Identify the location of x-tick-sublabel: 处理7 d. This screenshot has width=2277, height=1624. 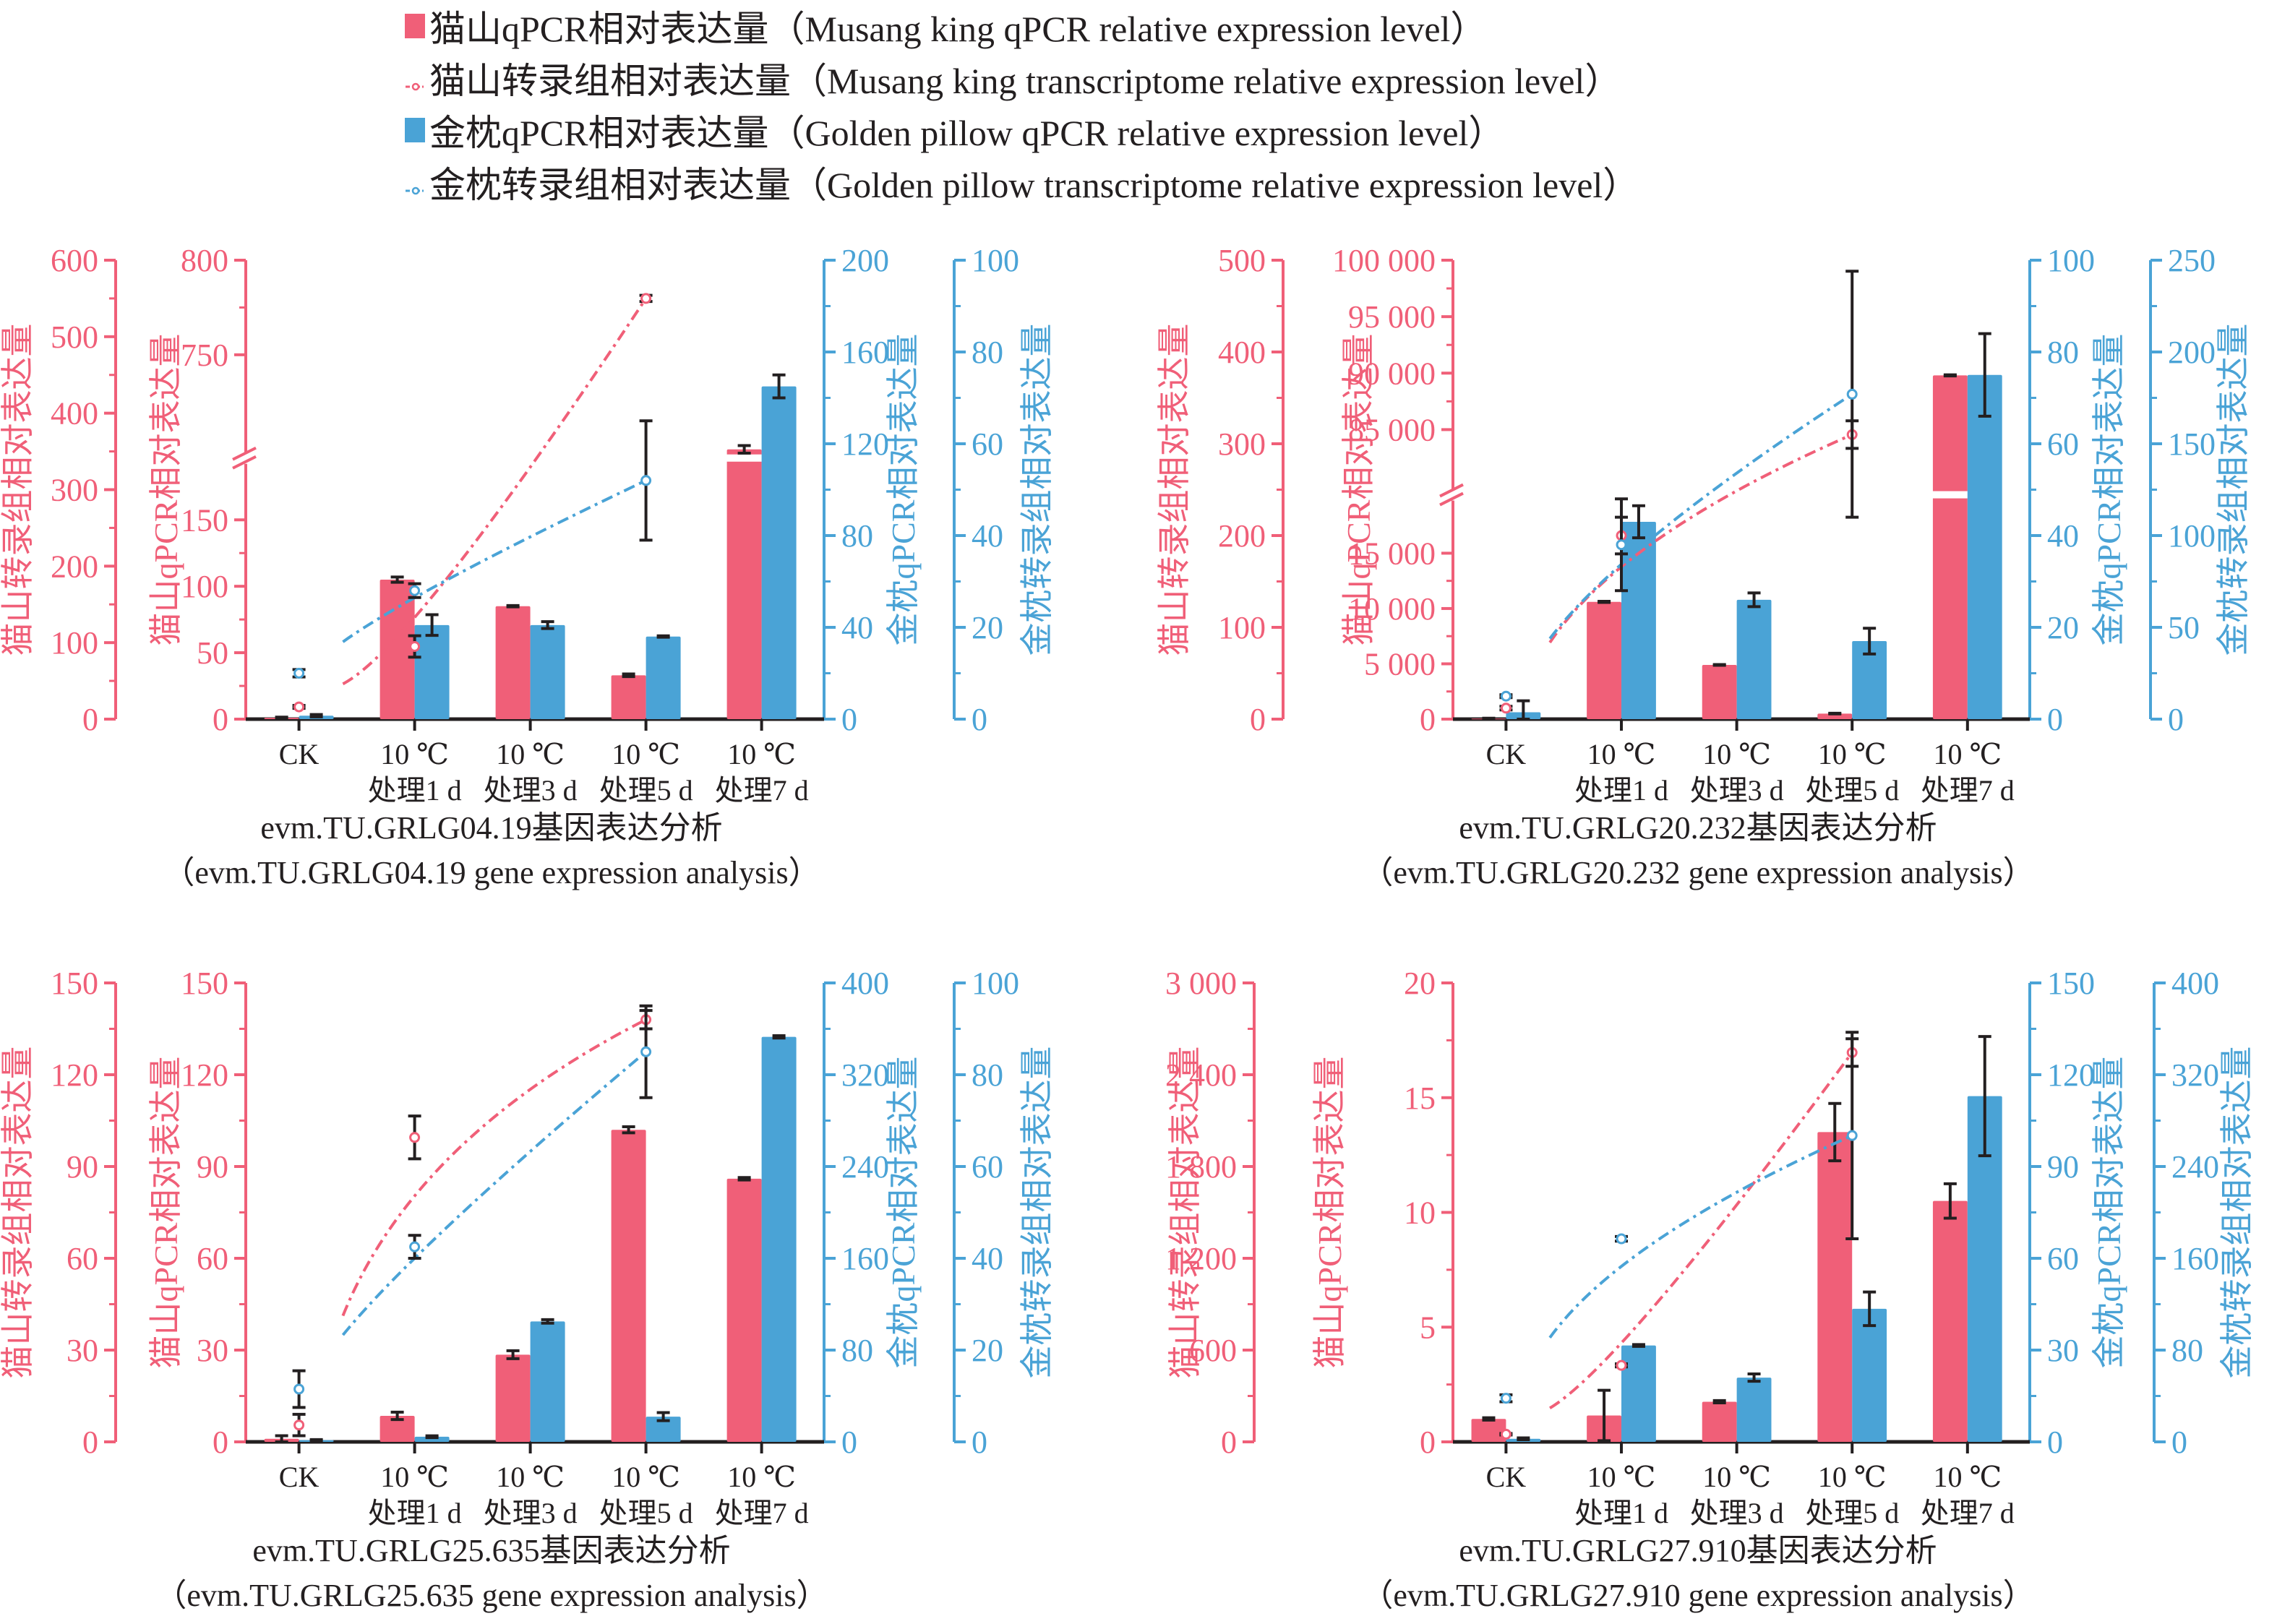
(1968, 1513).